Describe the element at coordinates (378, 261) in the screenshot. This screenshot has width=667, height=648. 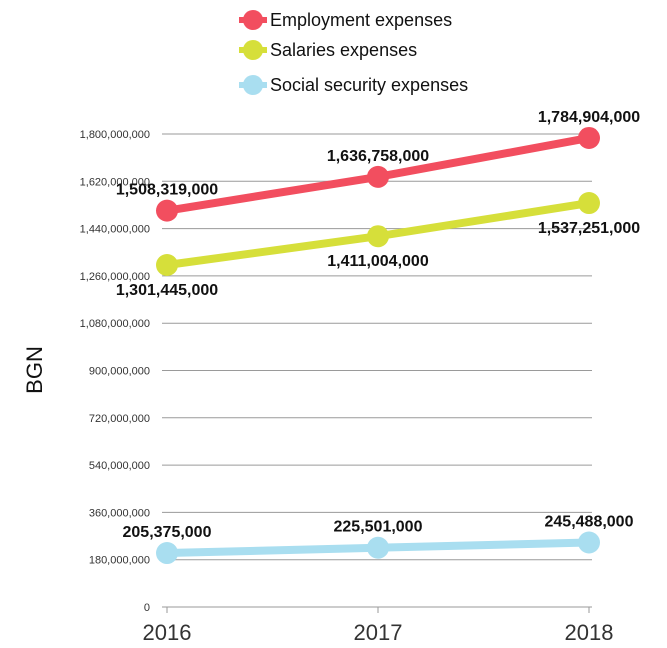
I see `data-label: 1,411,004,000` at that location.